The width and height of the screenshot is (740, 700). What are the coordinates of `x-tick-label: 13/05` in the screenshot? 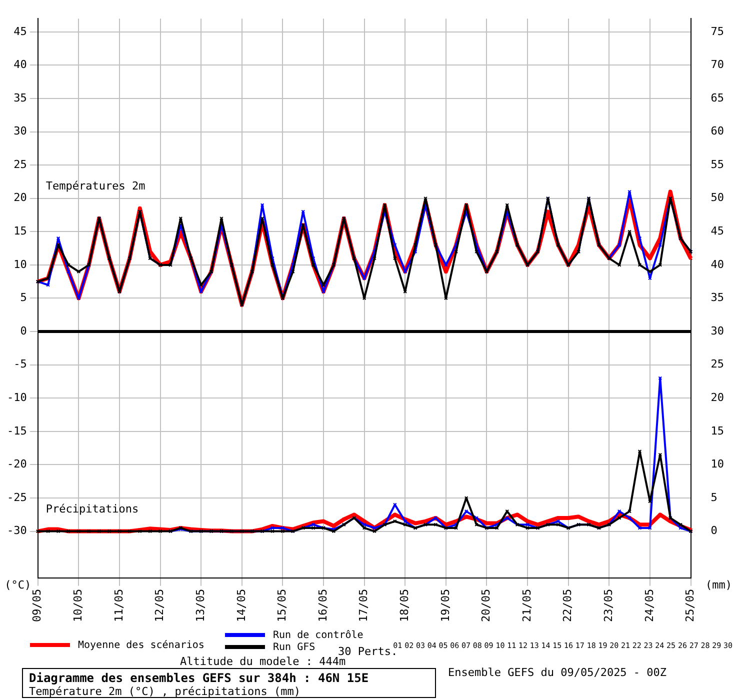 It's located at (200, 605).